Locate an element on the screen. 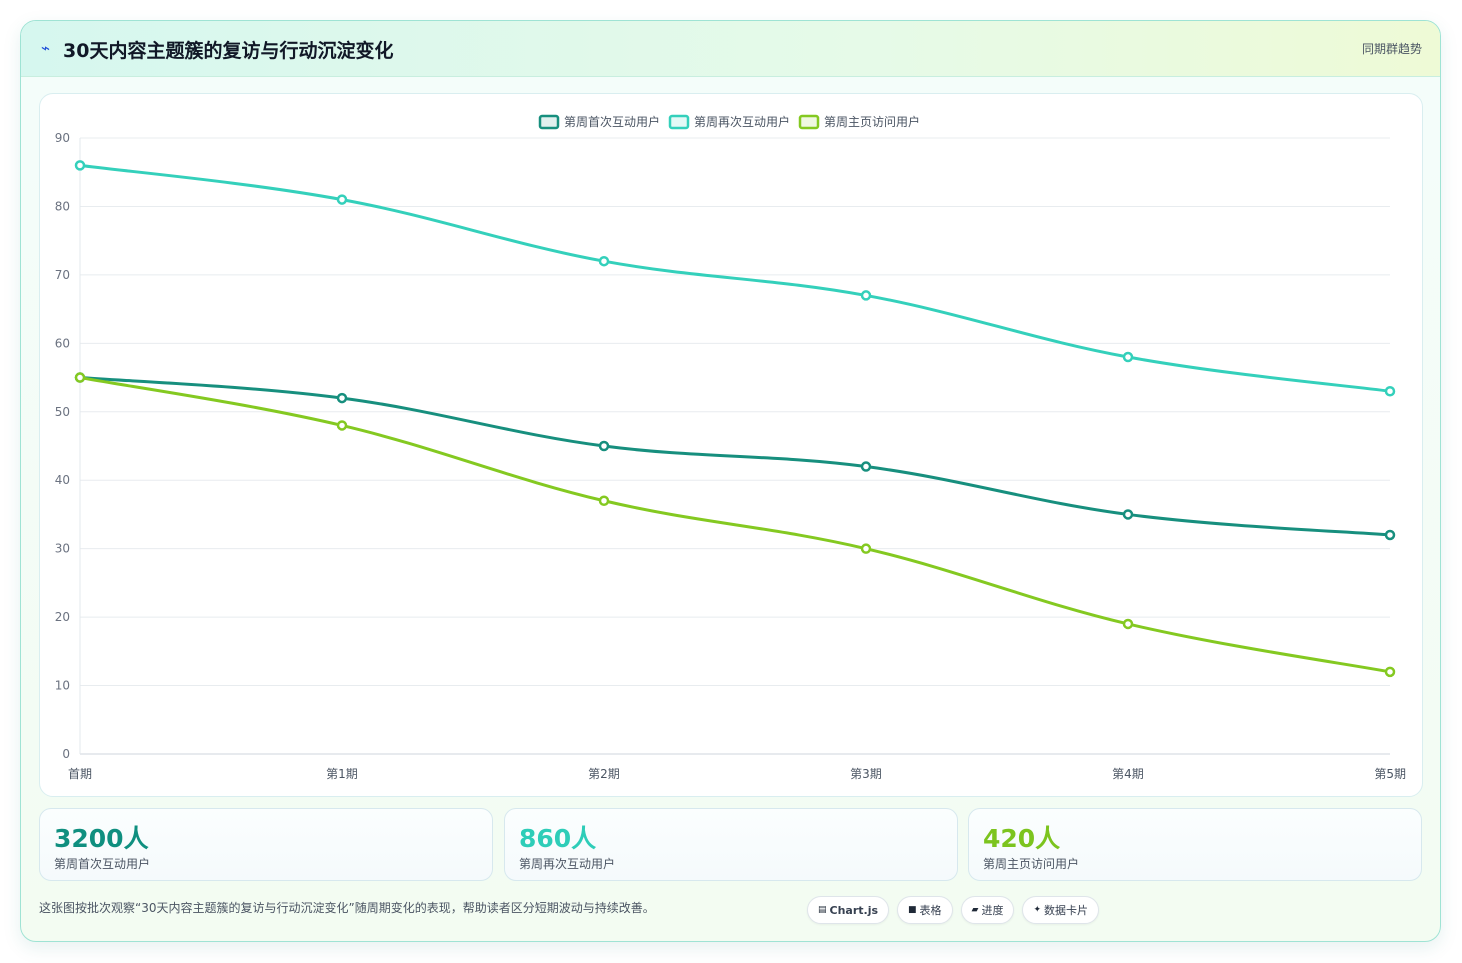 The image size is (1462, 963). y-tick-label: 70 is located at coordinates (62, 275).